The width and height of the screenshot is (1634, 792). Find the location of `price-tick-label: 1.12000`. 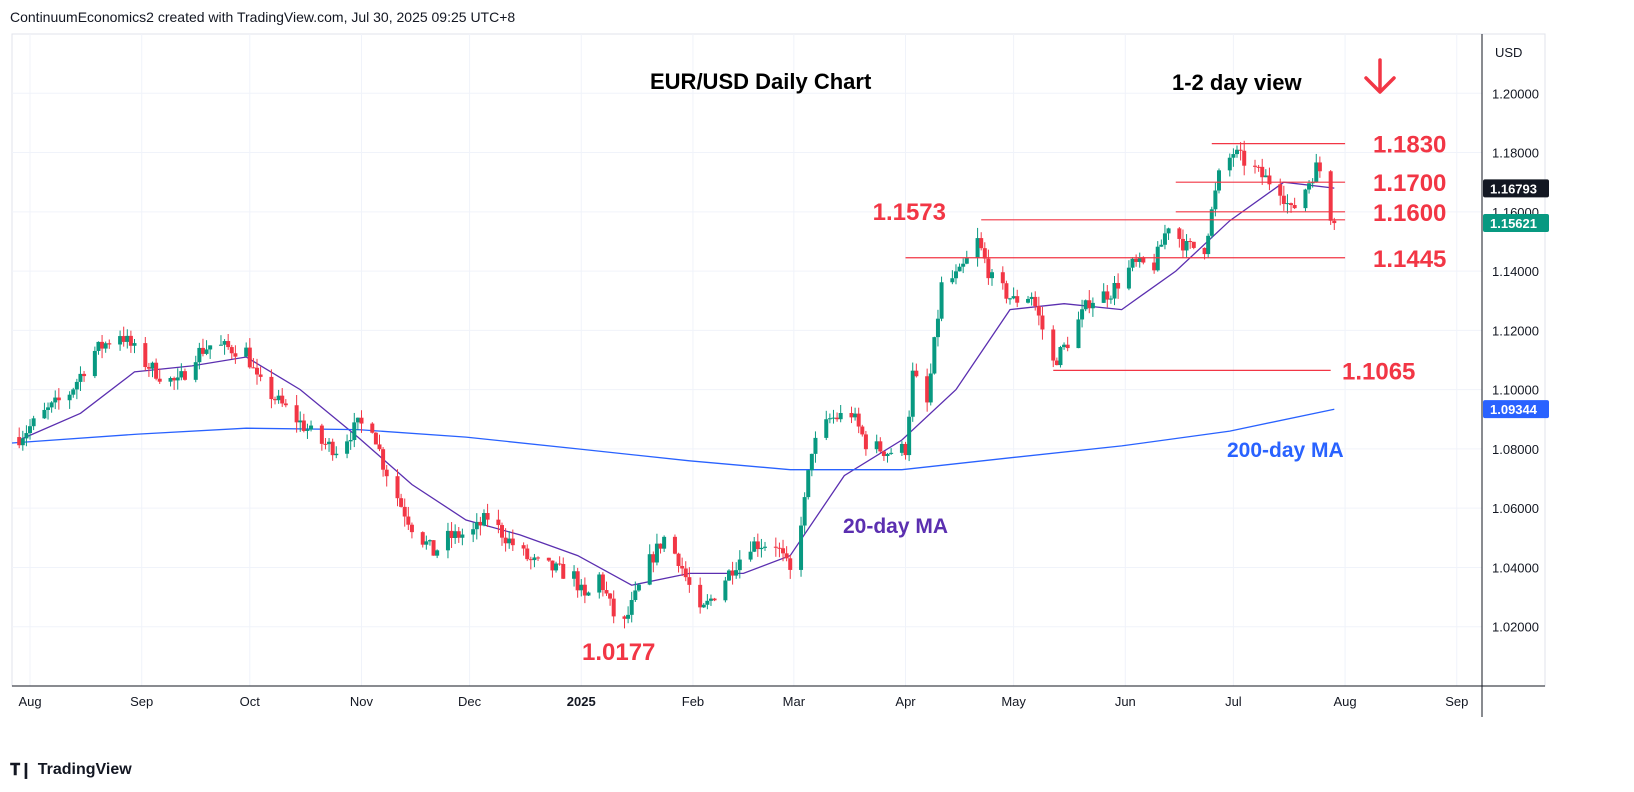

price-tick-label: 1.12000 is located at coordinates (1515, 330).